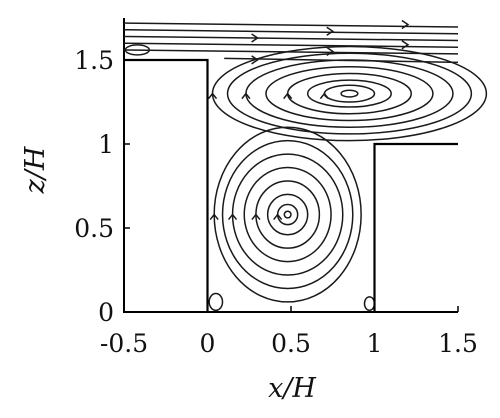 Image resolution: width=500 pixels, height=418 pixels. I want to click on lower-vortex-streamline, so click(287, 214).